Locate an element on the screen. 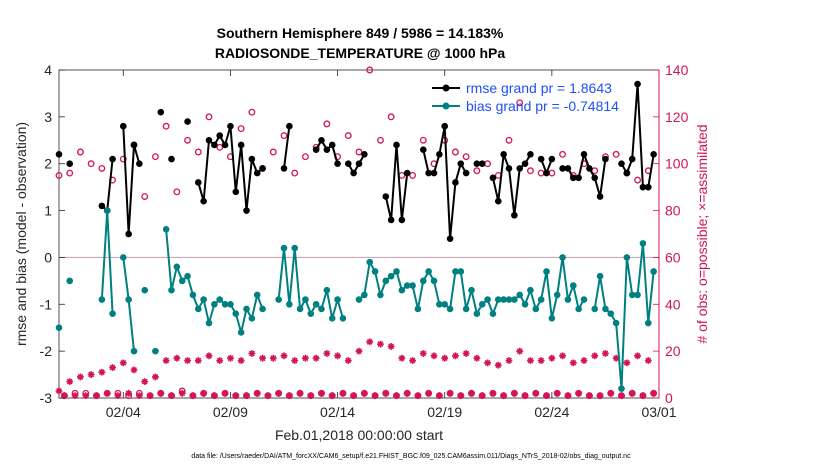  legend-bias-marker is located at coordinates (446, 106).